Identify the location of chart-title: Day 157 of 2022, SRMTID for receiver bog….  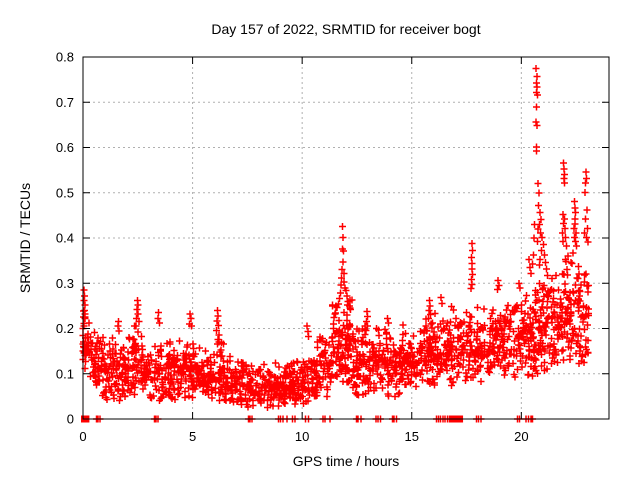
(345, 29).